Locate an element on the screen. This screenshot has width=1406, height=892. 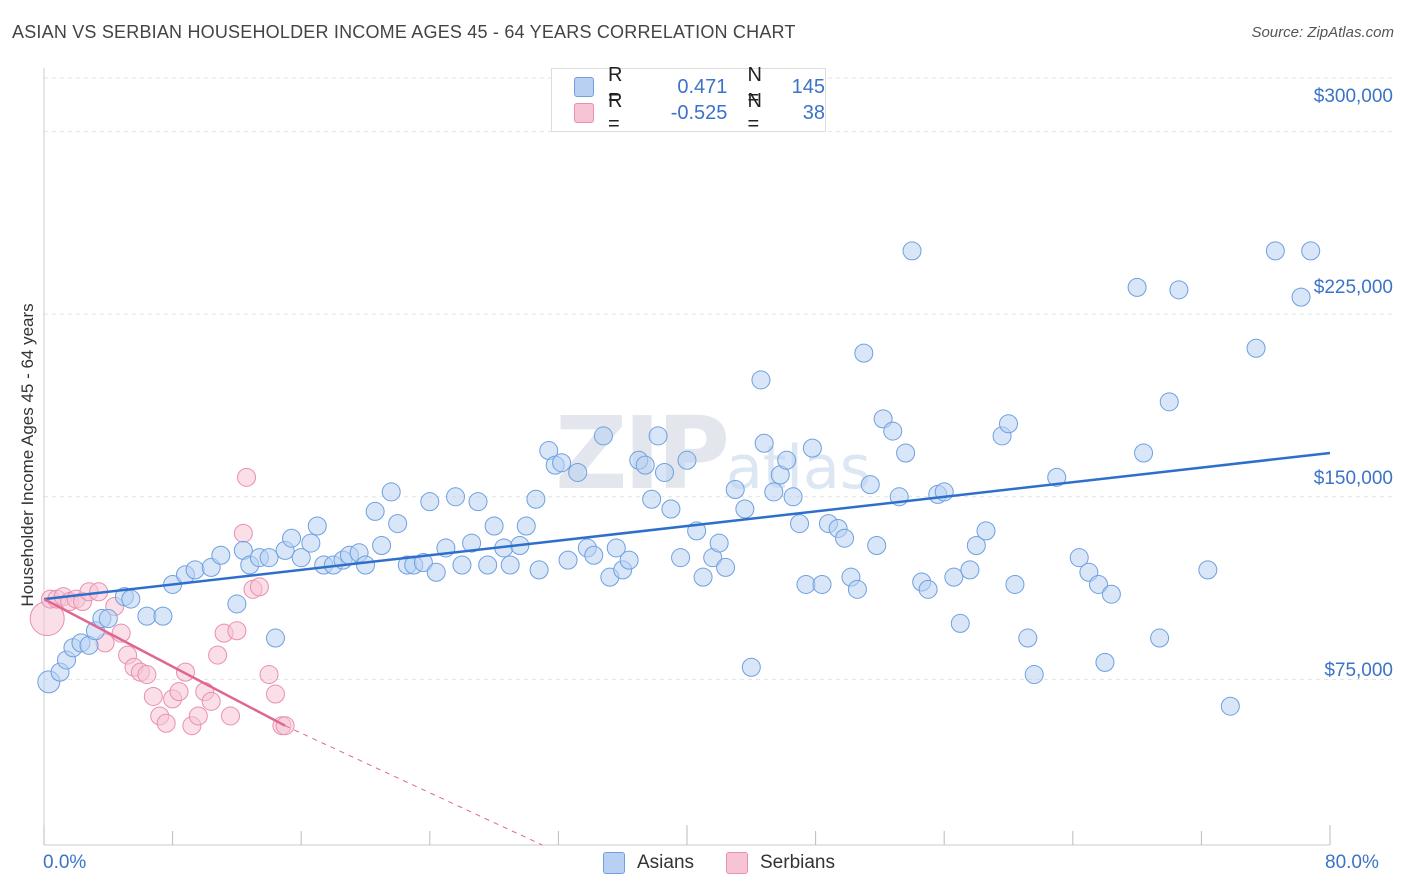
asians-label: Asians is located at coordinates (666, 862).